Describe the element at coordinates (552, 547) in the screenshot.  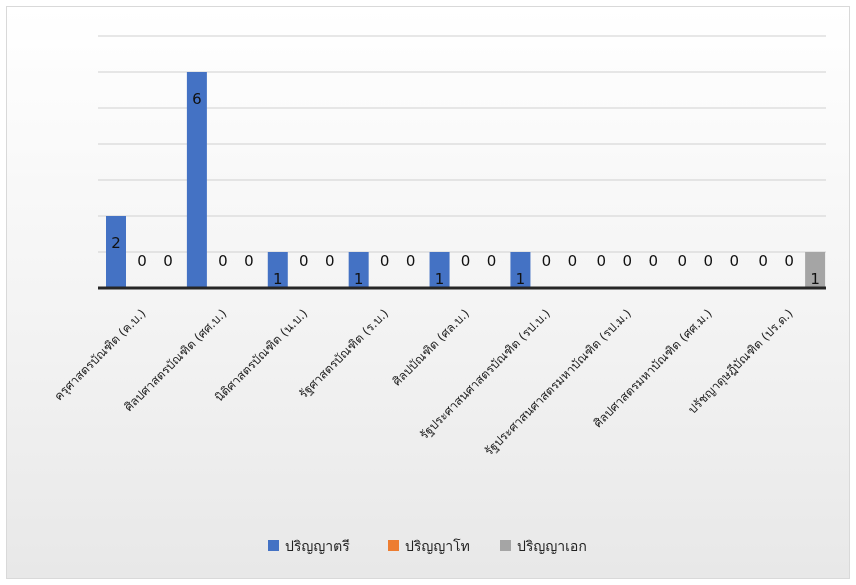
I see `legend-label: ปริญญาเอก` at that location.